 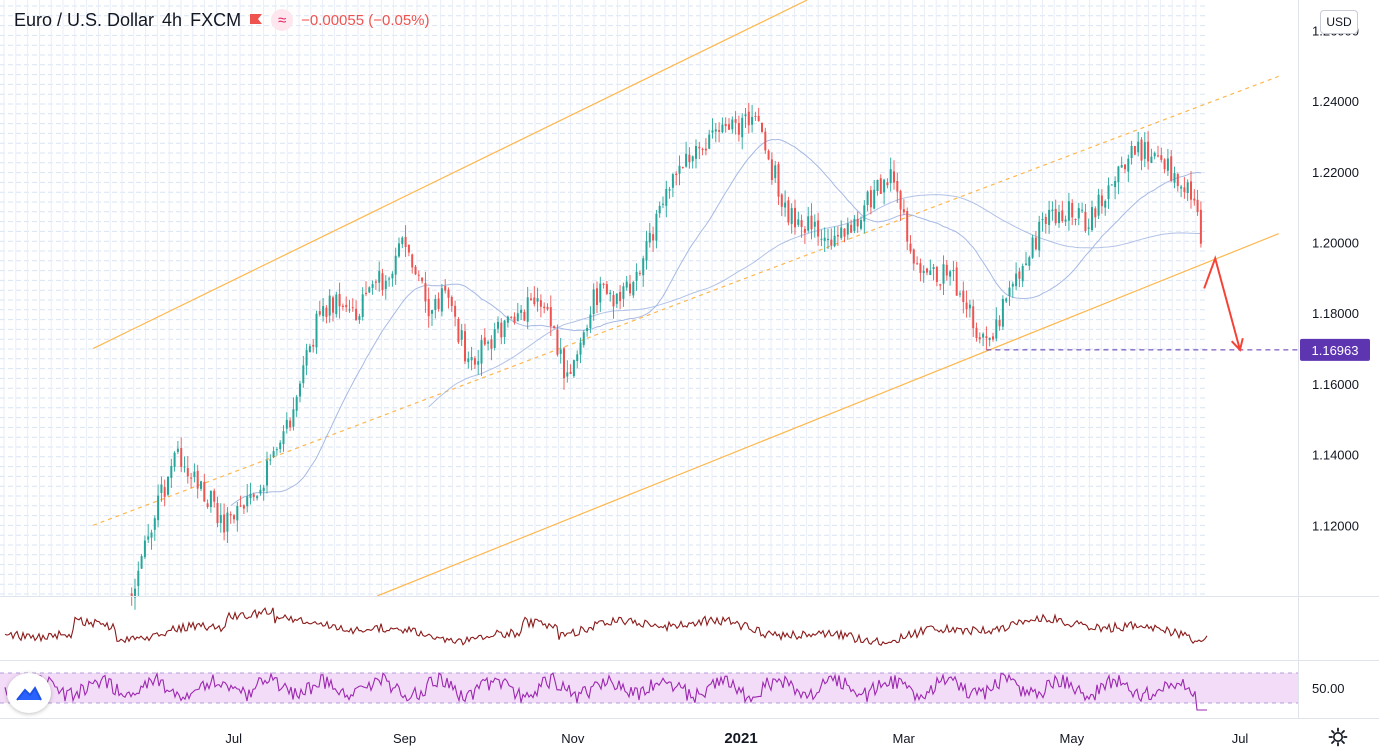 I want to click on currency-button: USD, so click(x=1339, y=22).